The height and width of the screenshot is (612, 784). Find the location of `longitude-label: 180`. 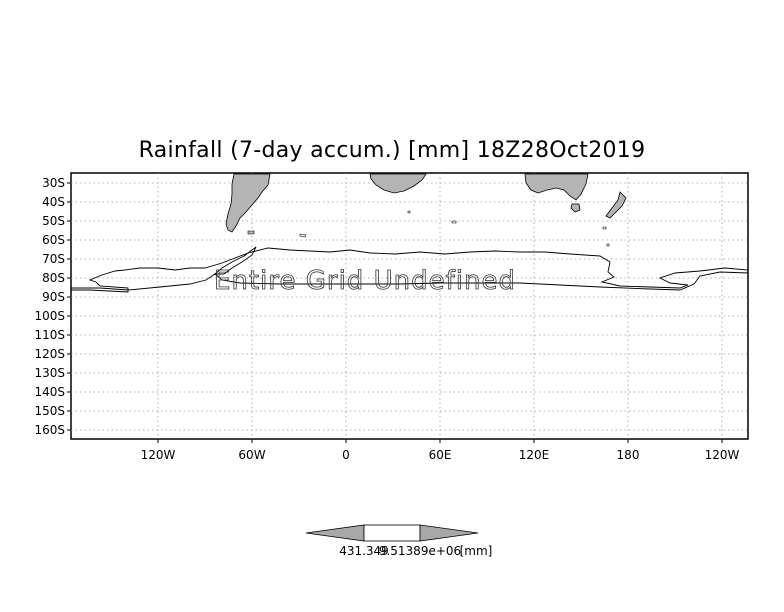

longitude-label: 180 is located at coordinates (628, 455).